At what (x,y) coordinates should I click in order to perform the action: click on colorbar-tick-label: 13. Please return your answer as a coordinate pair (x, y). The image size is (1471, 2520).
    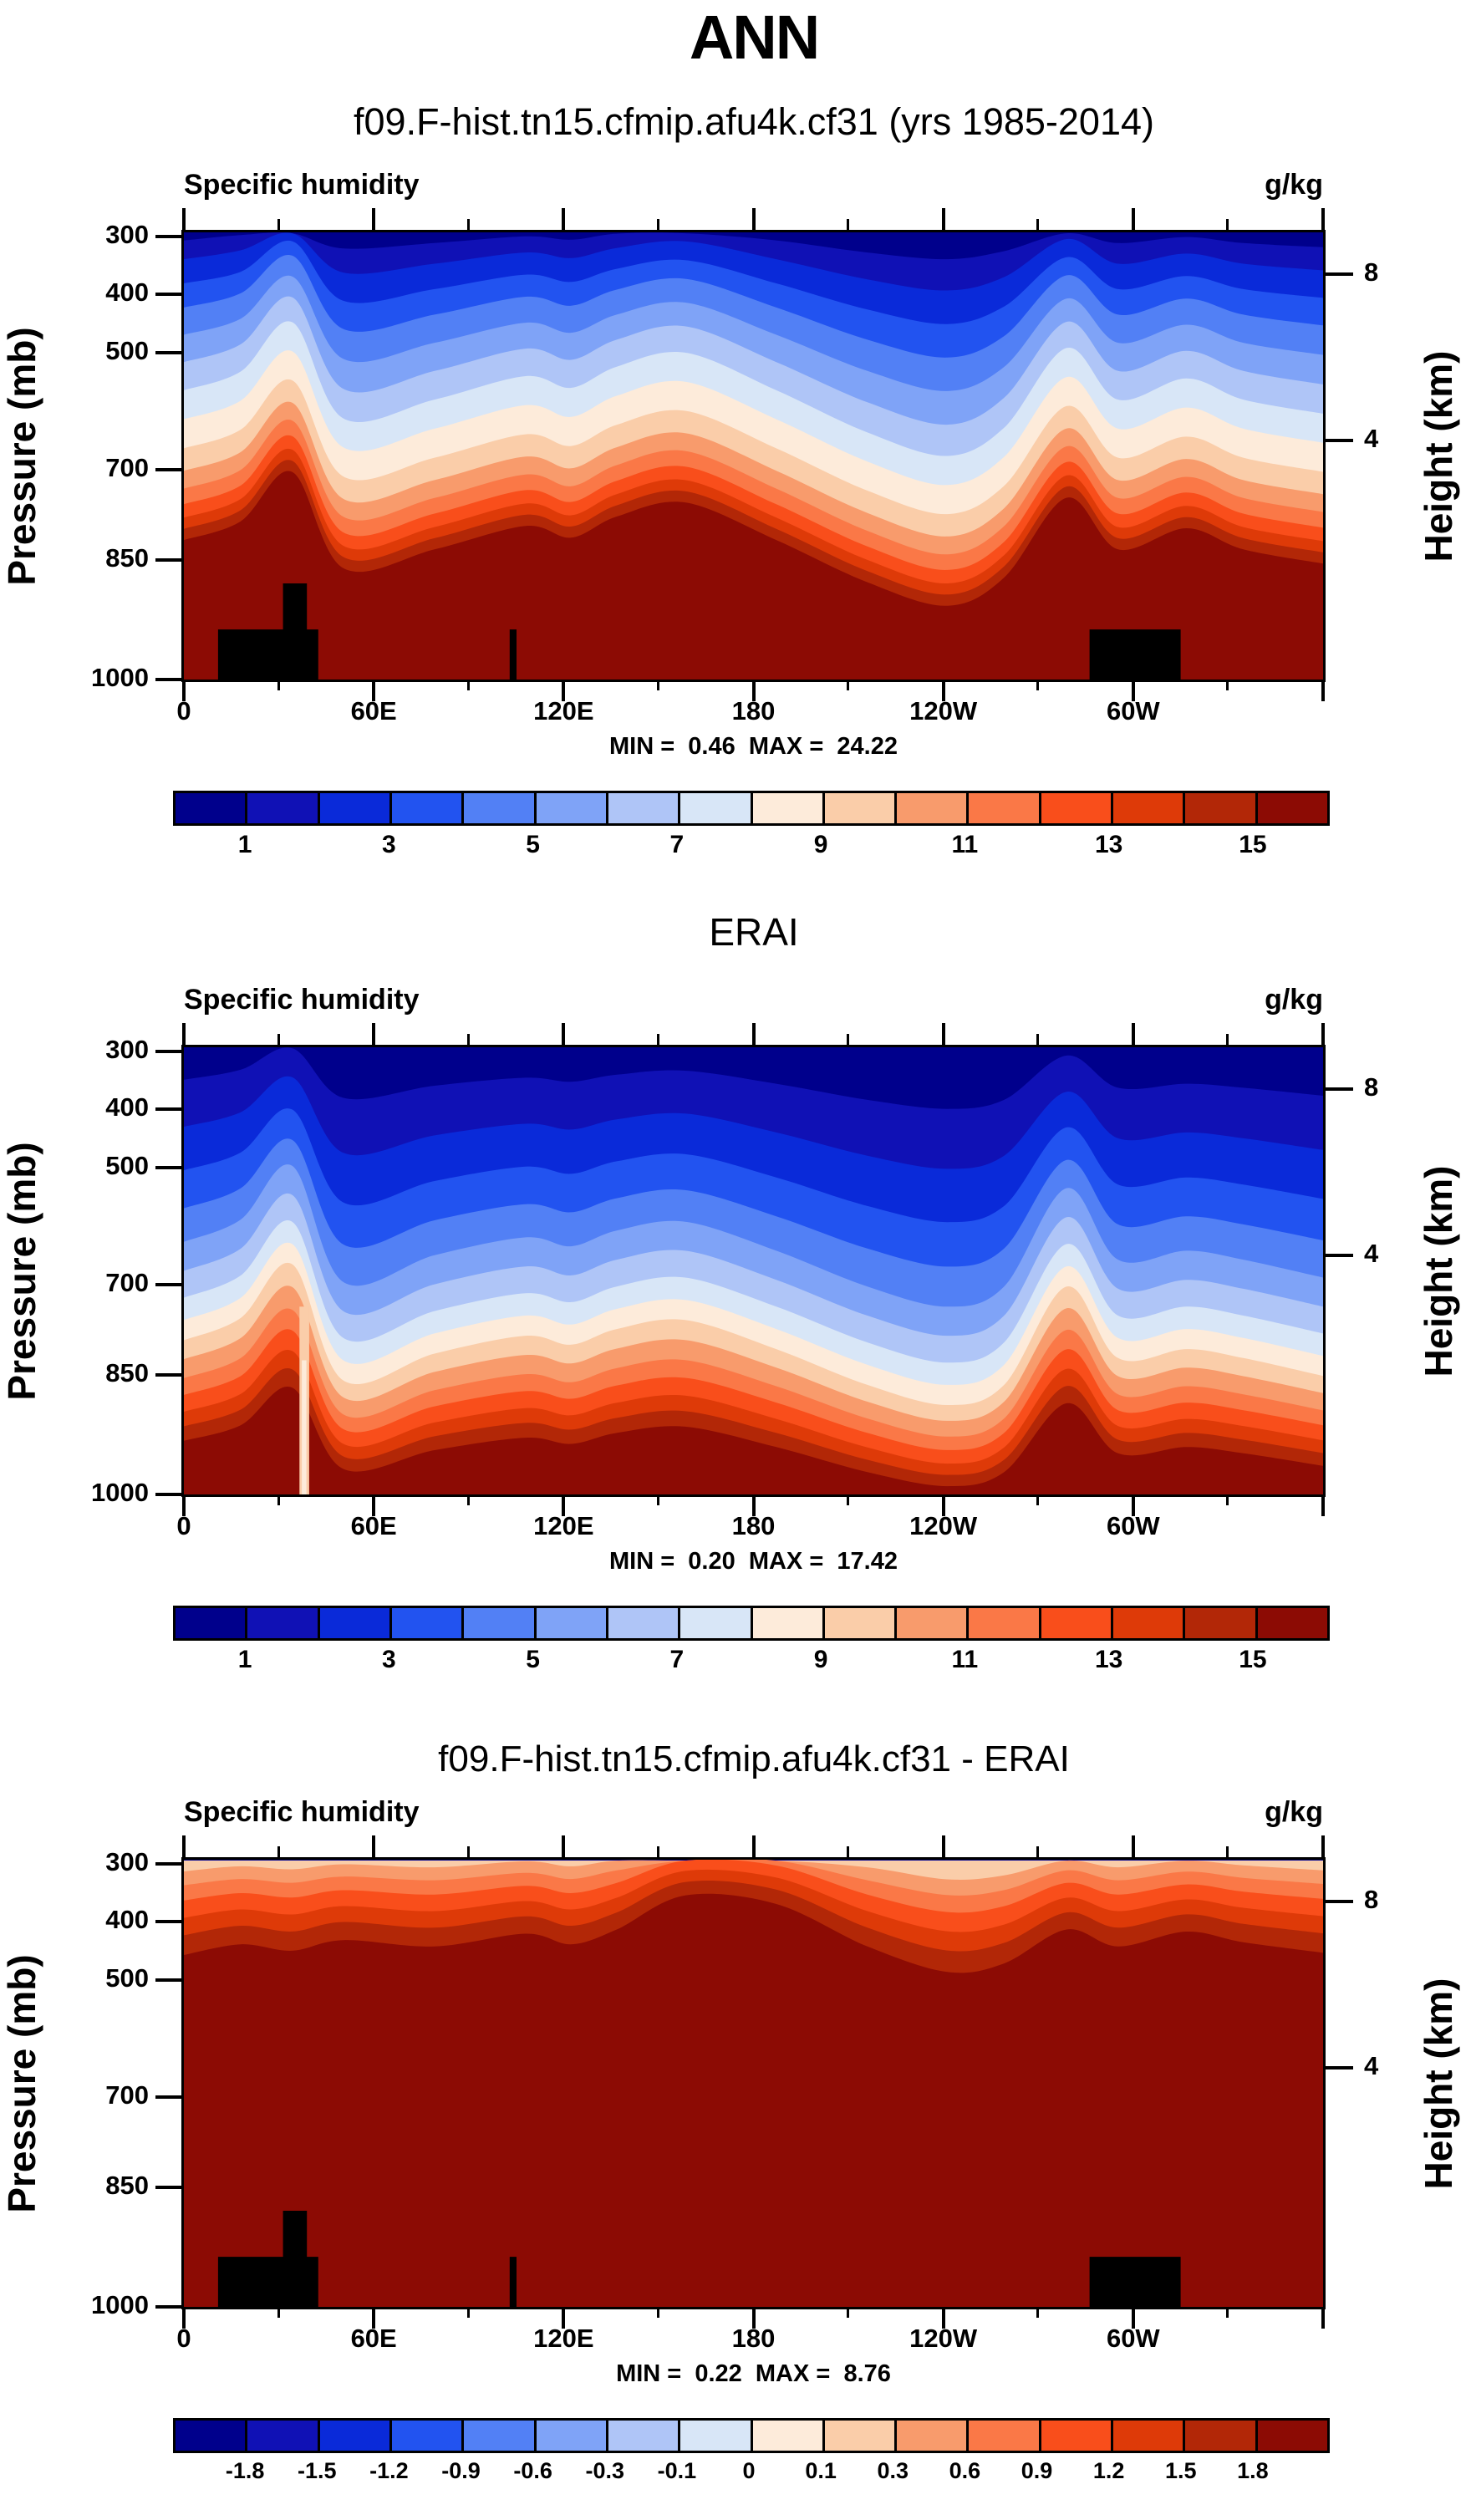
    Looking at the image, I should click on (1108, 1659).